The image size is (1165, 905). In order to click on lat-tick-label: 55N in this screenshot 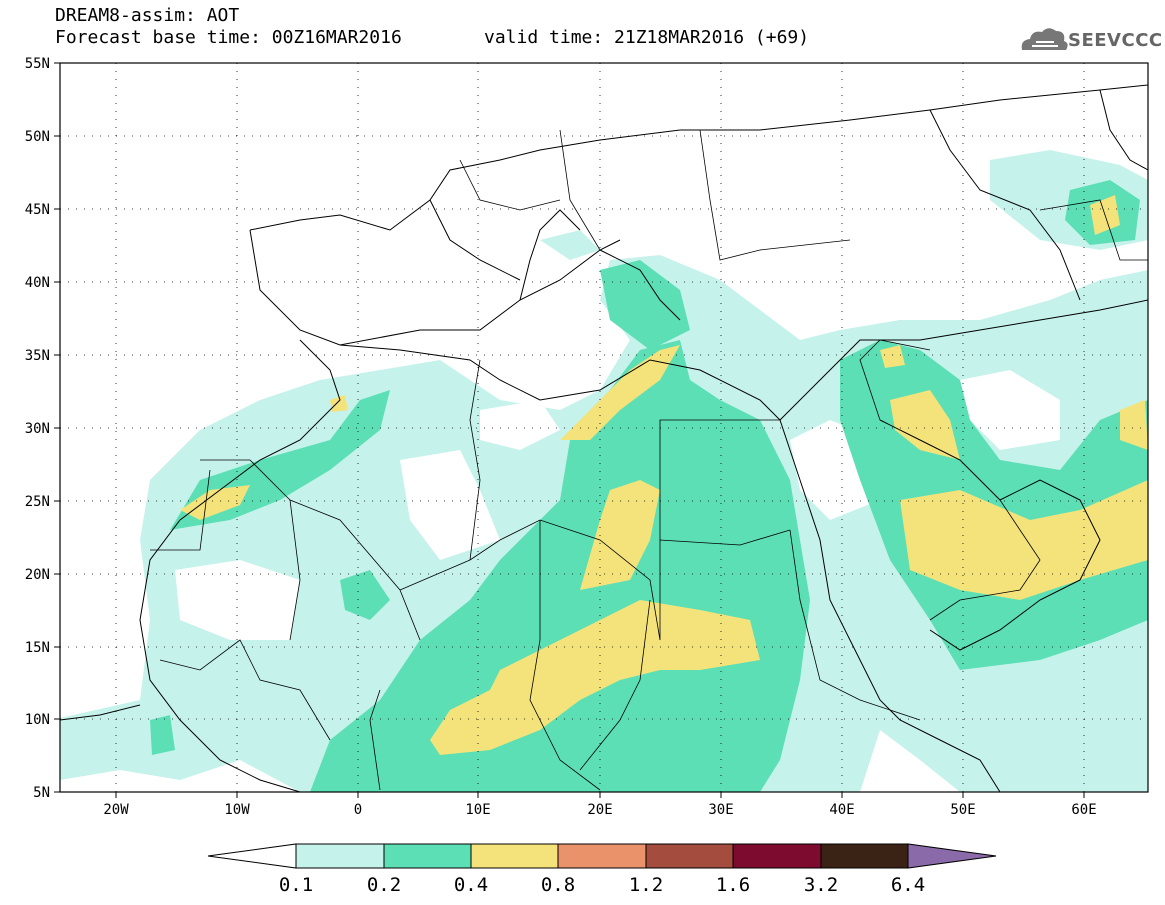, I will do `click(37, 64)`.